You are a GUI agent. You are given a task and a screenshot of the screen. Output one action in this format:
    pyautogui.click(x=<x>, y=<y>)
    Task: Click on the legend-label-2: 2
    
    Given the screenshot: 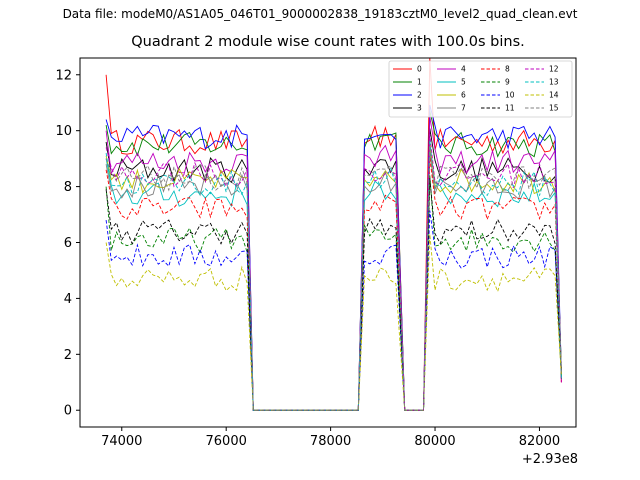 What is the action you would take?
    pyautogui.click(x=419, y=95)
    